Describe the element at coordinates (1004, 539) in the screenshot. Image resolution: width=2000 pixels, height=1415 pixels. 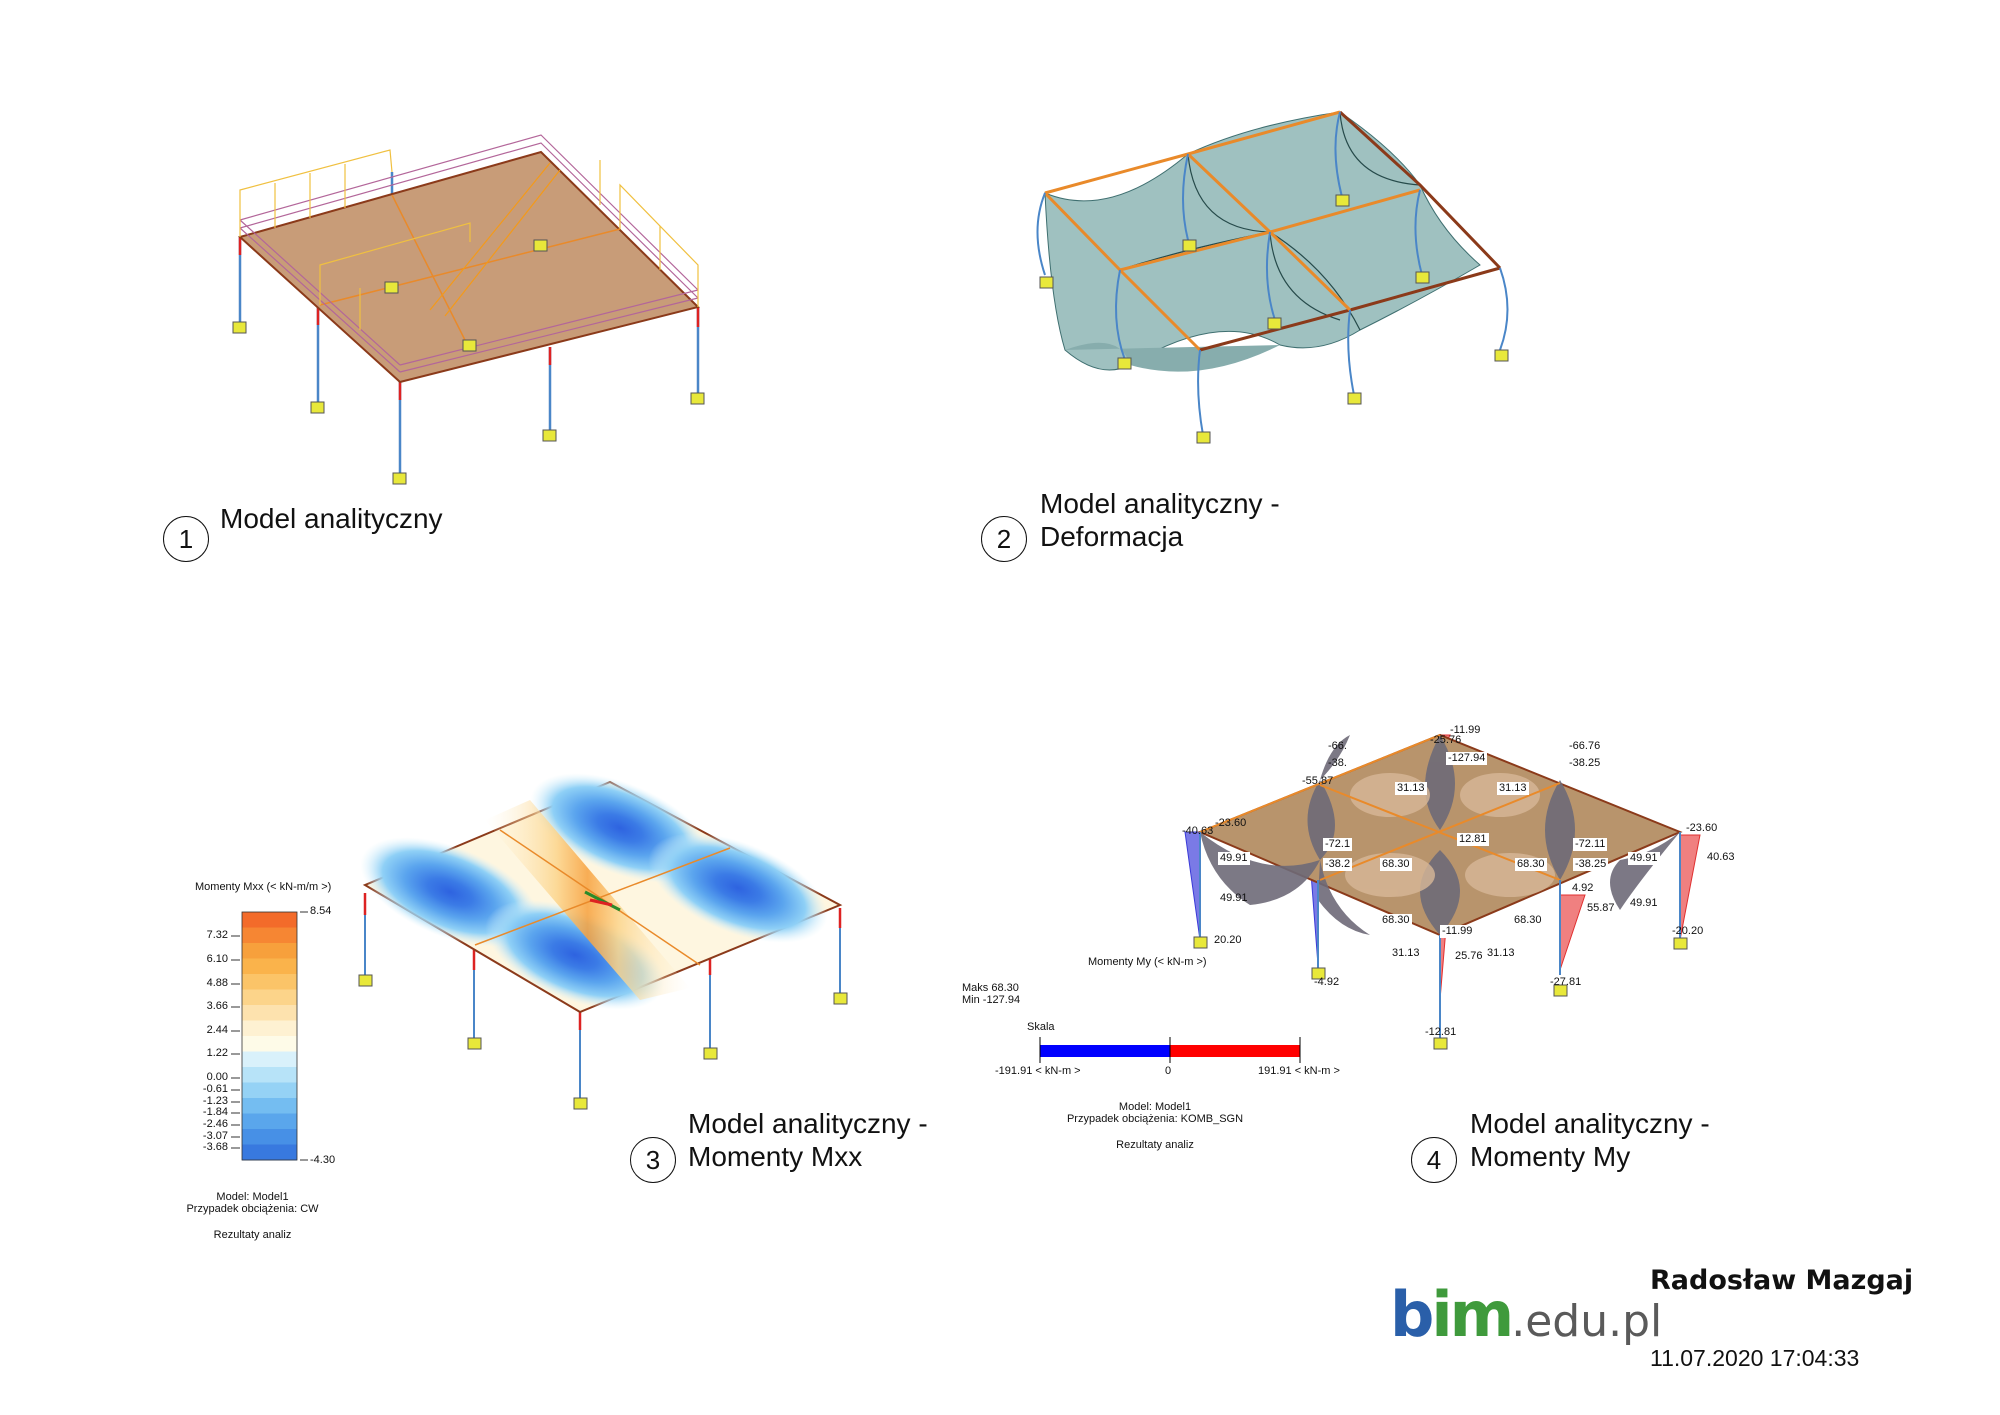
I see `view-number-2: 2` at that location.